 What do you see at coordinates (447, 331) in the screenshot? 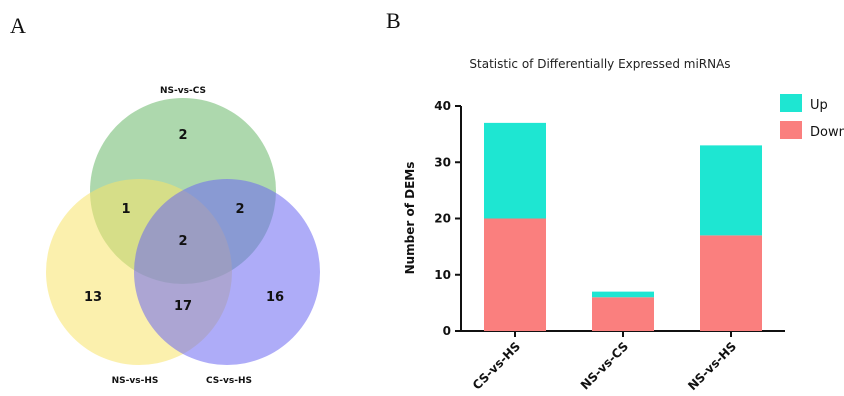
I see `y-tick-label: 0` at bounding box center [447, 331].